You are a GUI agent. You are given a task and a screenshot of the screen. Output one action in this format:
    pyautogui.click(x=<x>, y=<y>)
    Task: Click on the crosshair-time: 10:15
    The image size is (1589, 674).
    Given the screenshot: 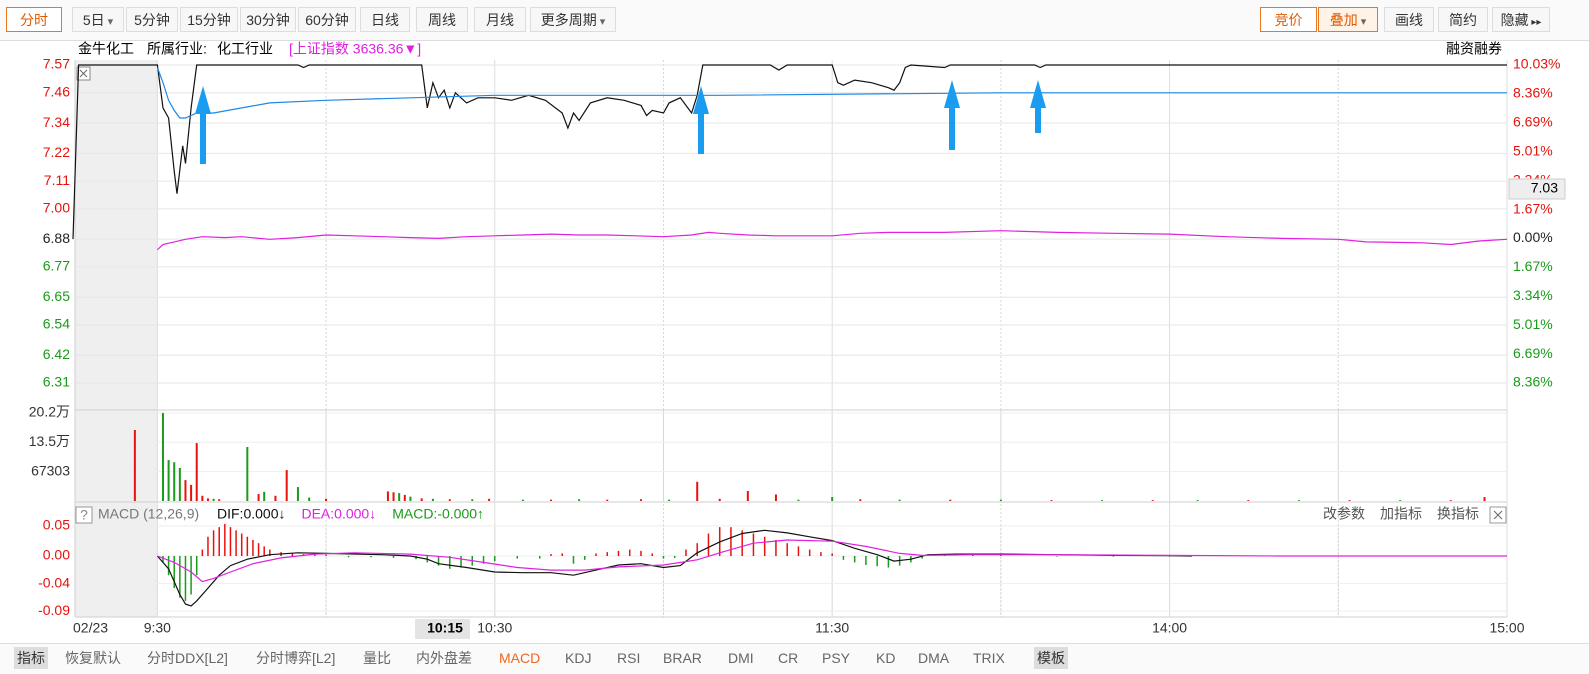 What is the action you would take?
    pyautogui.click(x=445, y=628)
    